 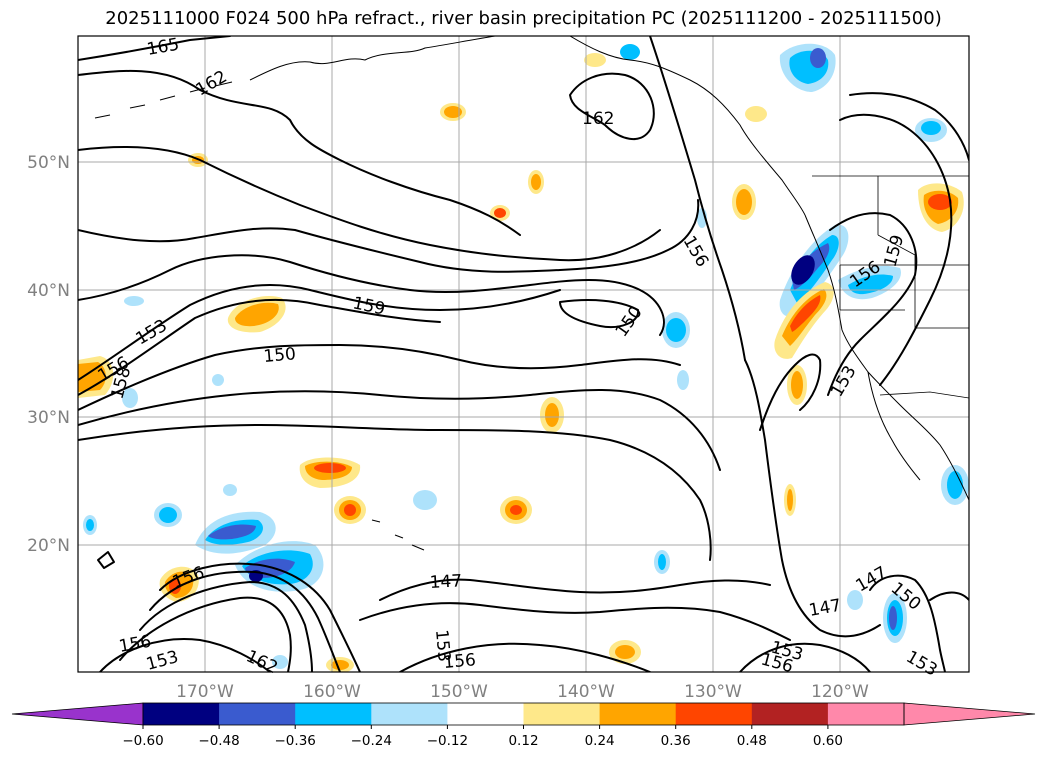 What do you see at coordinates (453, 112) in the screenshot?
I see `orange-anomaly-n-core` at bounding box center [453, 112].